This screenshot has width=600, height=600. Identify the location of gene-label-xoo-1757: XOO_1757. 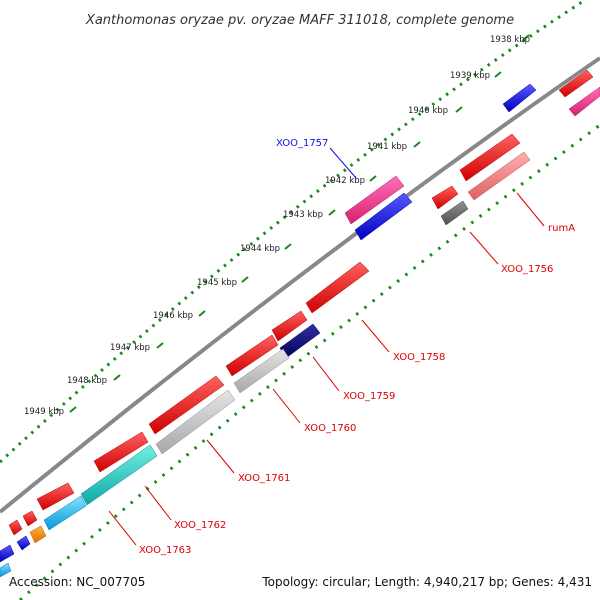
(302, 143).